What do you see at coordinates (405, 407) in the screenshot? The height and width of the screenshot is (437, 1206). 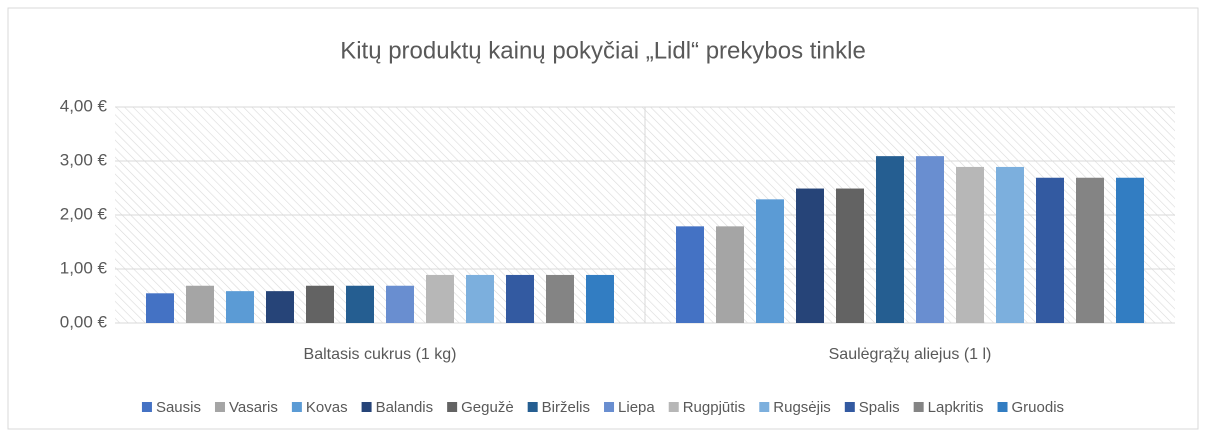 I see `legend-label: Balandis` at bounding box center [405, 407].